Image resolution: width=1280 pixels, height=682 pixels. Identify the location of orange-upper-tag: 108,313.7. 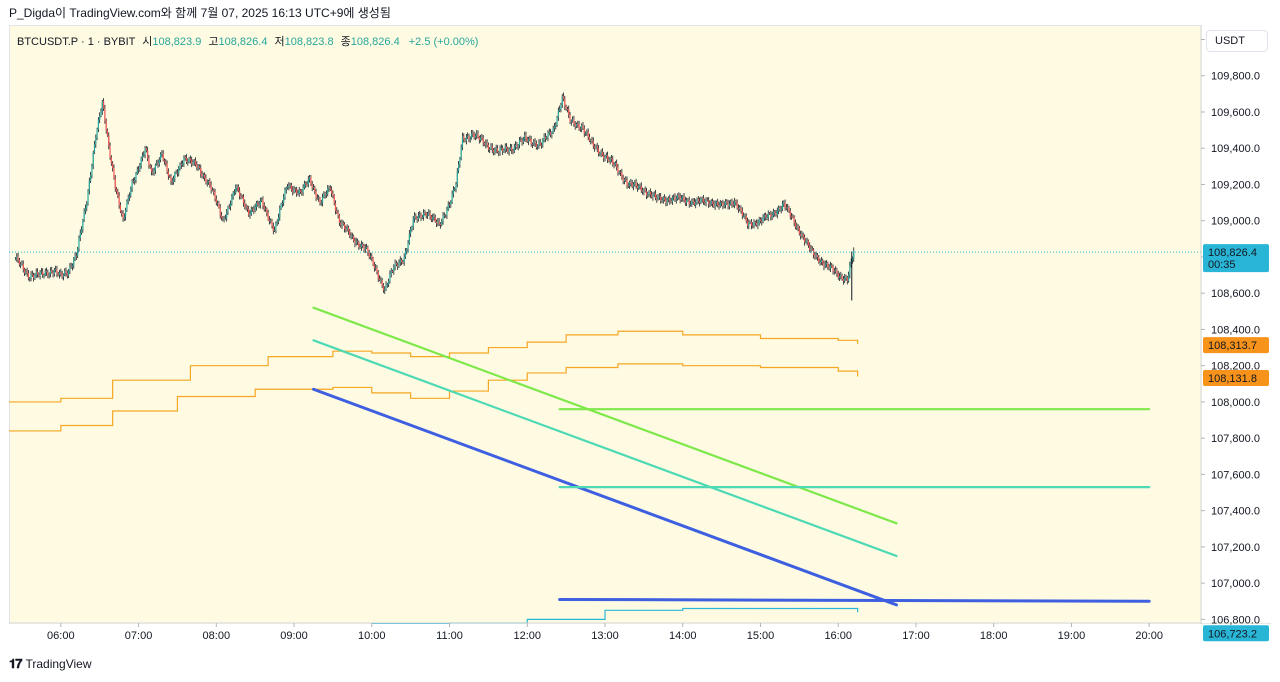
(1232, 346).